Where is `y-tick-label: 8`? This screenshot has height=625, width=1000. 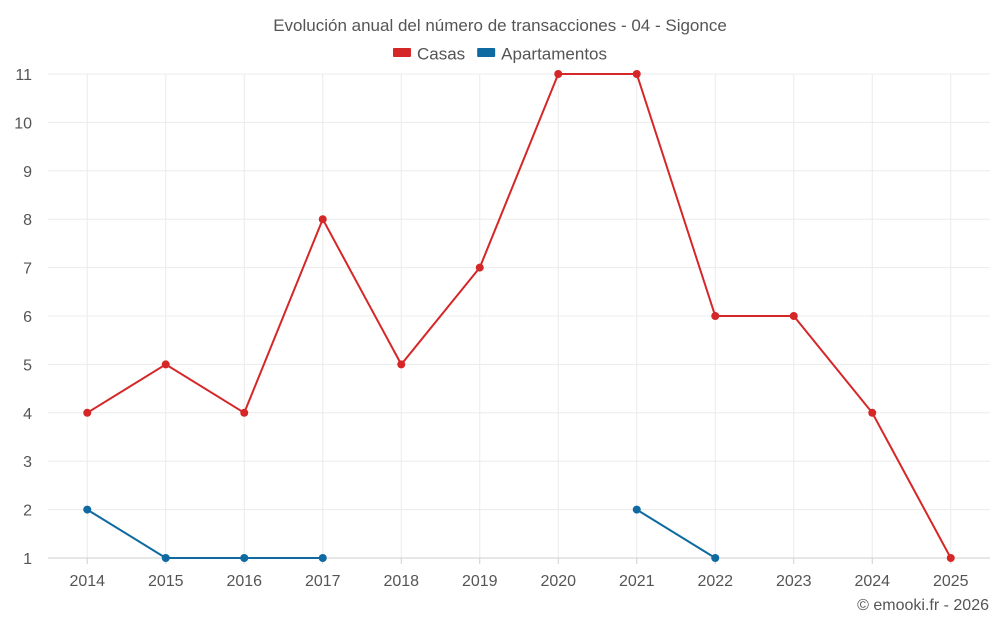
y-tick-label: 8 is located at coordinates (27, 220).